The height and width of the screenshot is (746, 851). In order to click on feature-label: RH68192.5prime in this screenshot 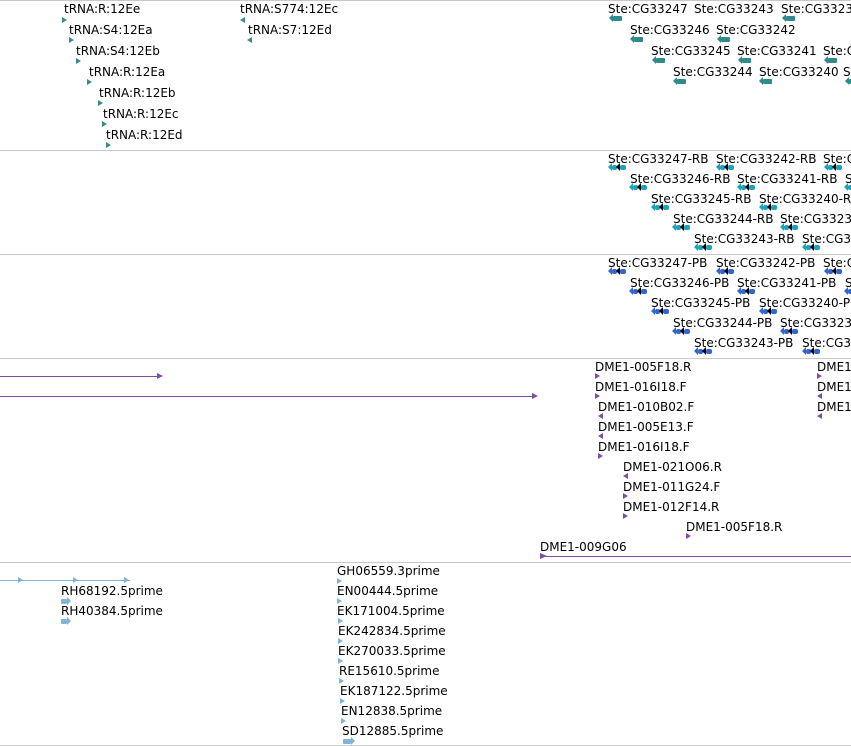, I will do `click(112, 591)`.